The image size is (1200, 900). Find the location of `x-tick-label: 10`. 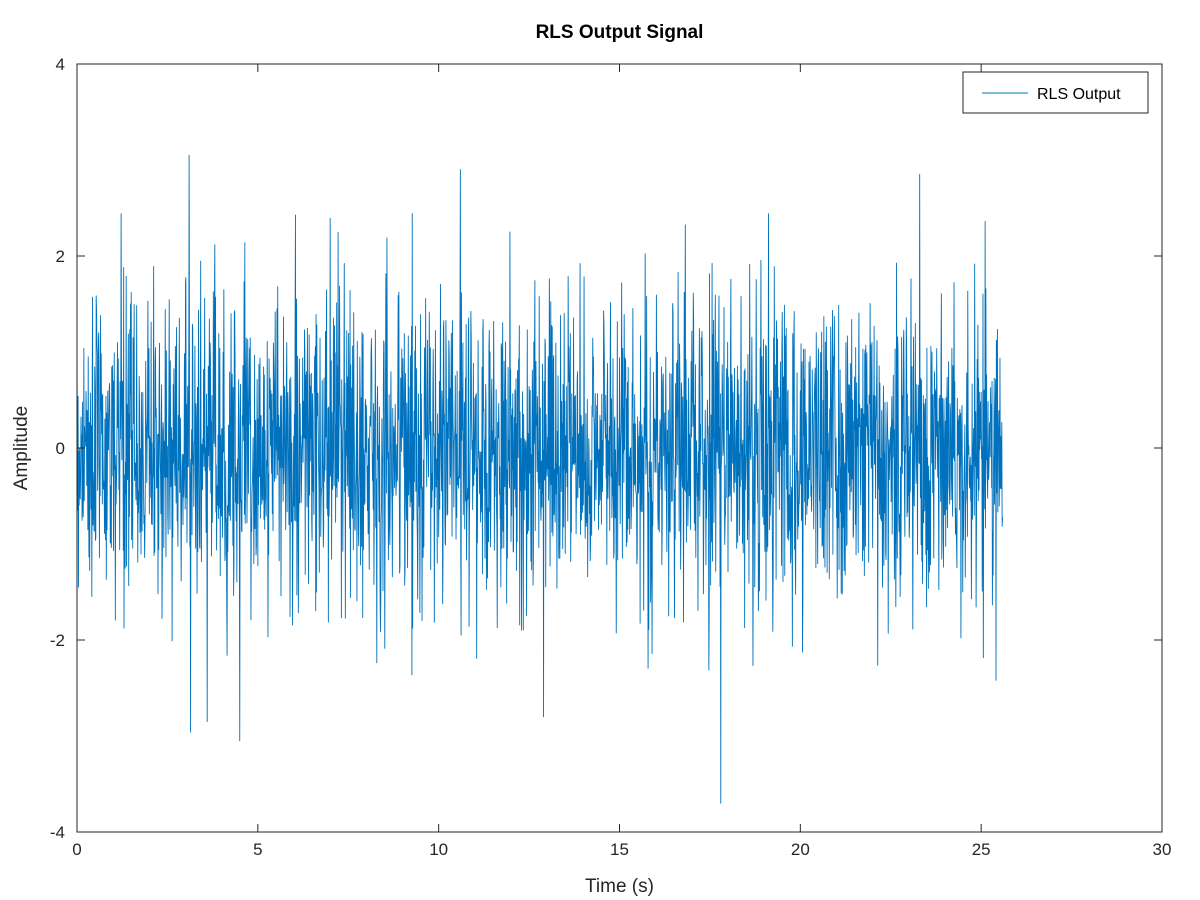

x-tick-label: 10 is located at coordinates (438, 849).